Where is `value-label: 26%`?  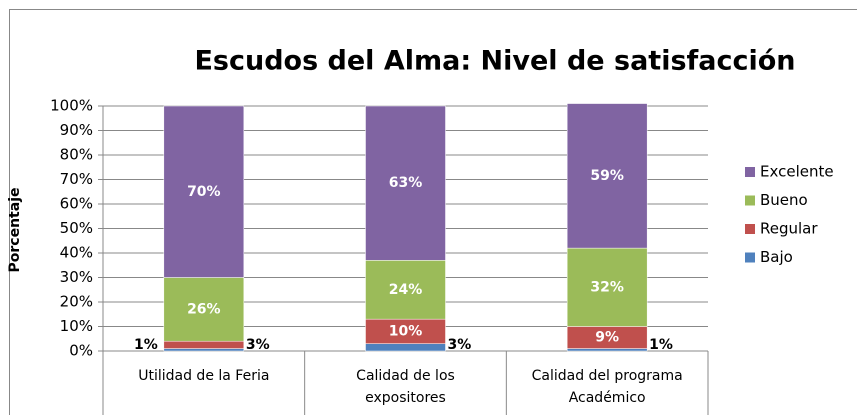
value-label: 26% is located at coordinates (204, 309).